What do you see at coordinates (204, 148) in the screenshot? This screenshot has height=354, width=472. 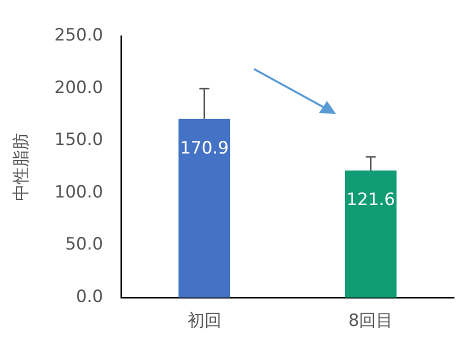 I see `data-label: 170.9` at bounding box center [204, 148].